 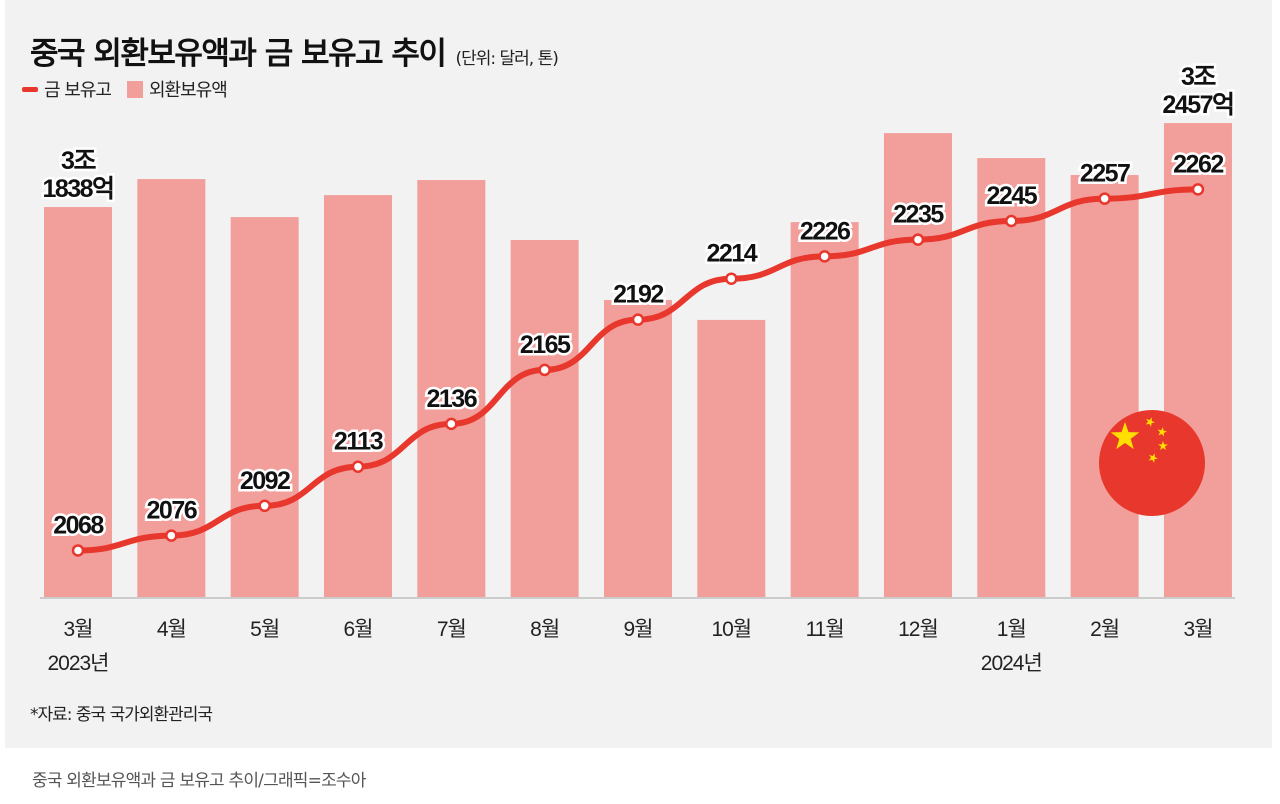 I want to click on x-tick-label-10: 1월, so click(x=1011, y=629).